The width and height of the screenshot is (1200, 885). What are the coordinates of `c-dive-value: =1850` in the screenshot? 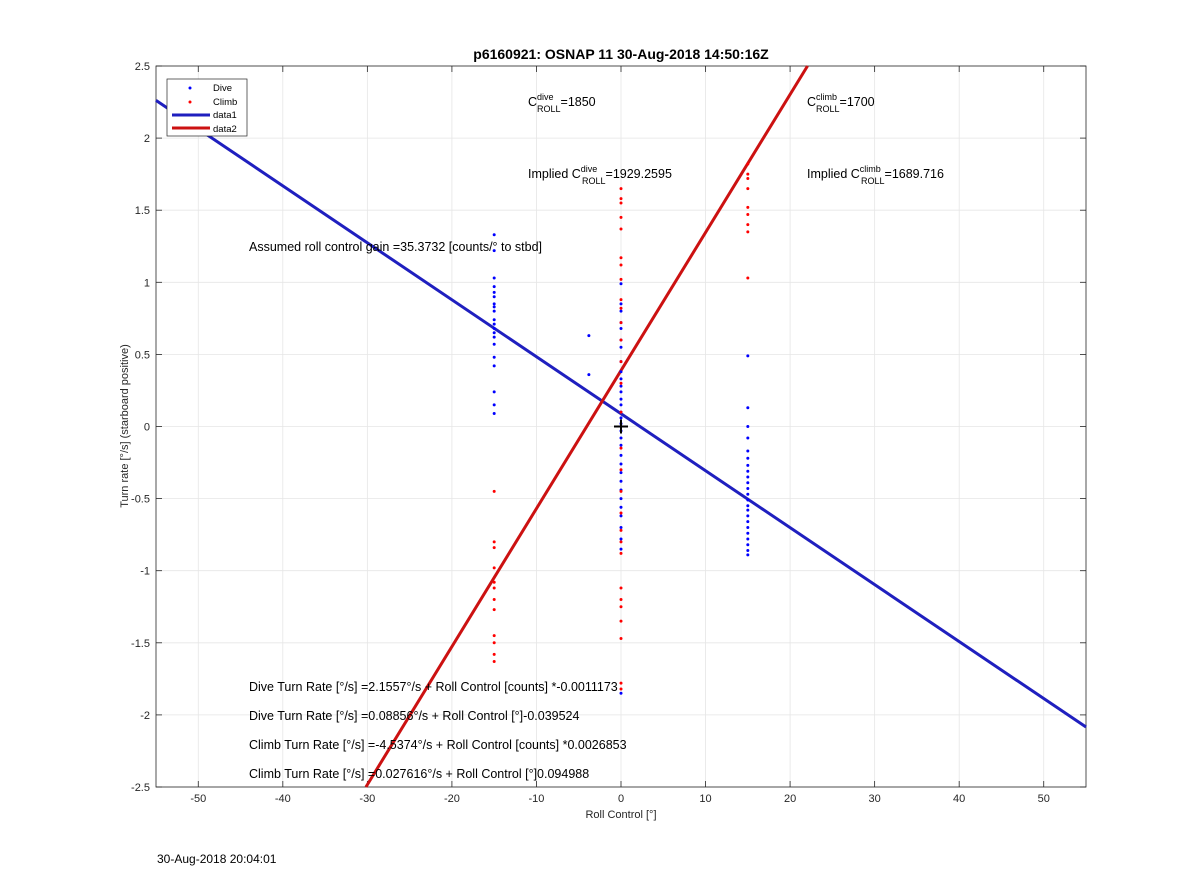 It's located at (578, 102).